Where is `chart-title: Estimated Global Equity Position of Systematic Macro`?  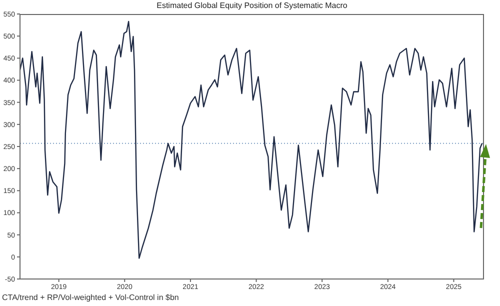 chart-title: Estimated Global Equity Position of Systematic Macro is located at coordinates (252, 5).